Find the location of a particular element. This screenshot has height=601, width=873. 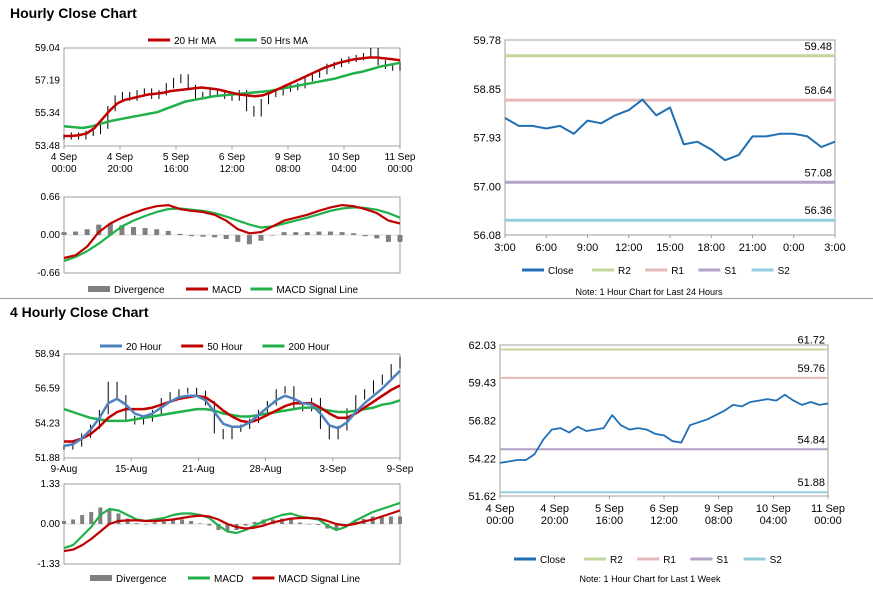

hourly-levels-legend-label-3: S1 is located at coordinates (730, 271).